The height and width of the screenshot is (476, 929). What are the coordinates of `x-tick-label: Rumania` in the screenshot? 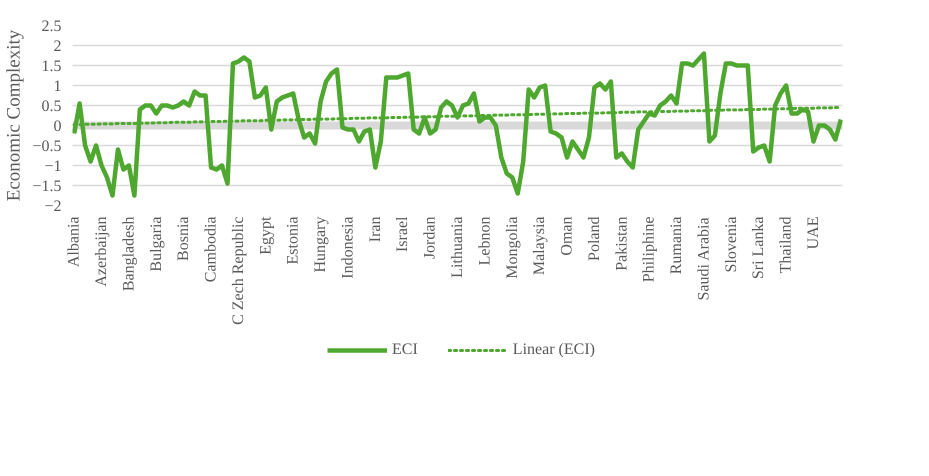 It's located at (677, 245).